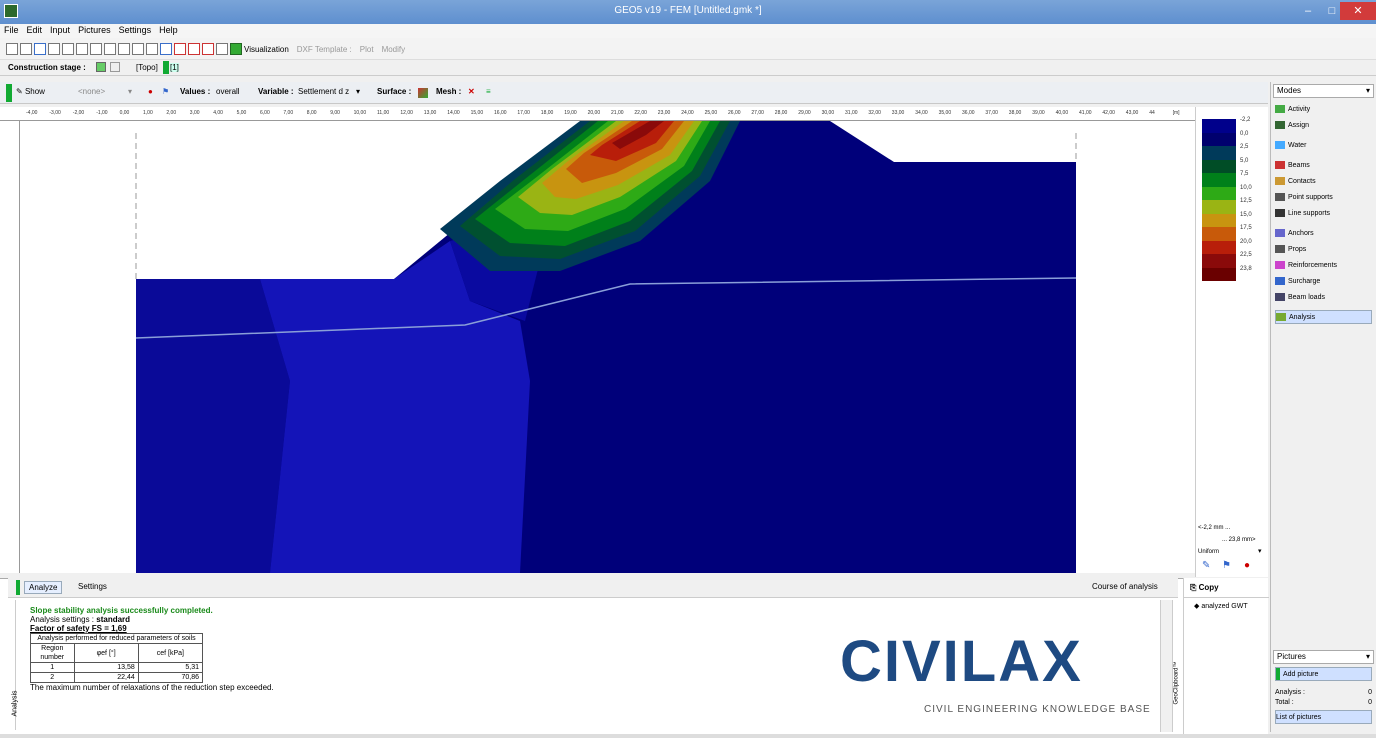  What do you see at coordinates (101, 67) in the screenshot?
I see `add-stage-icon` at bounding box center [101, 67].